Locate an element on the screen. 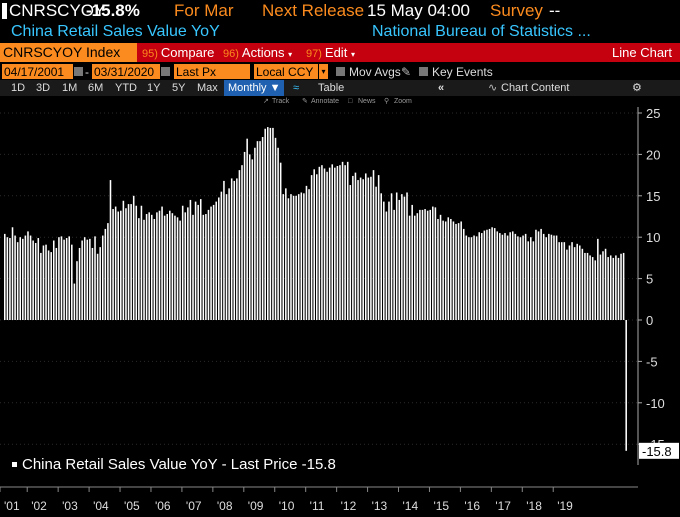  currency-select: Local CCY is located at coordinates (286, 71).